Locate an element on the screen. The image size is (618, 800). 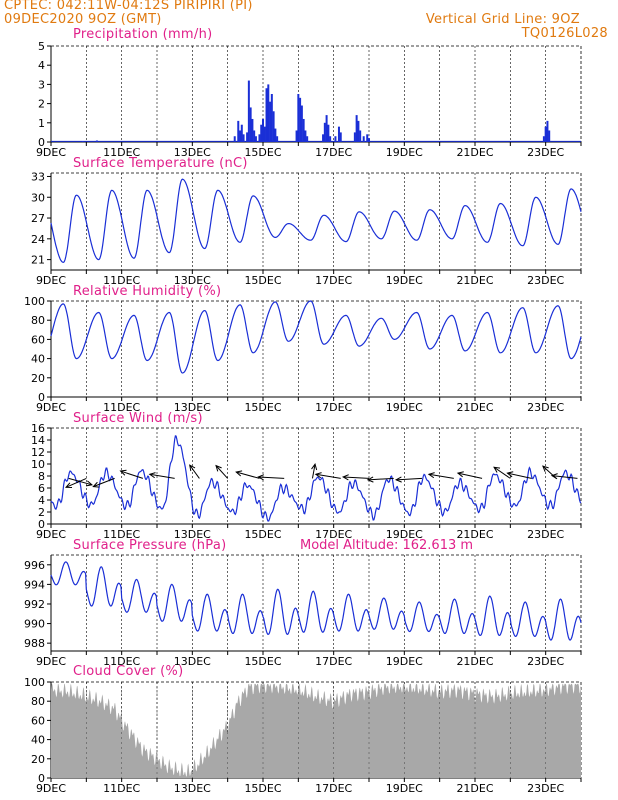
wind-x-tick-label: 9DEC is located at coordinates (51, 534).